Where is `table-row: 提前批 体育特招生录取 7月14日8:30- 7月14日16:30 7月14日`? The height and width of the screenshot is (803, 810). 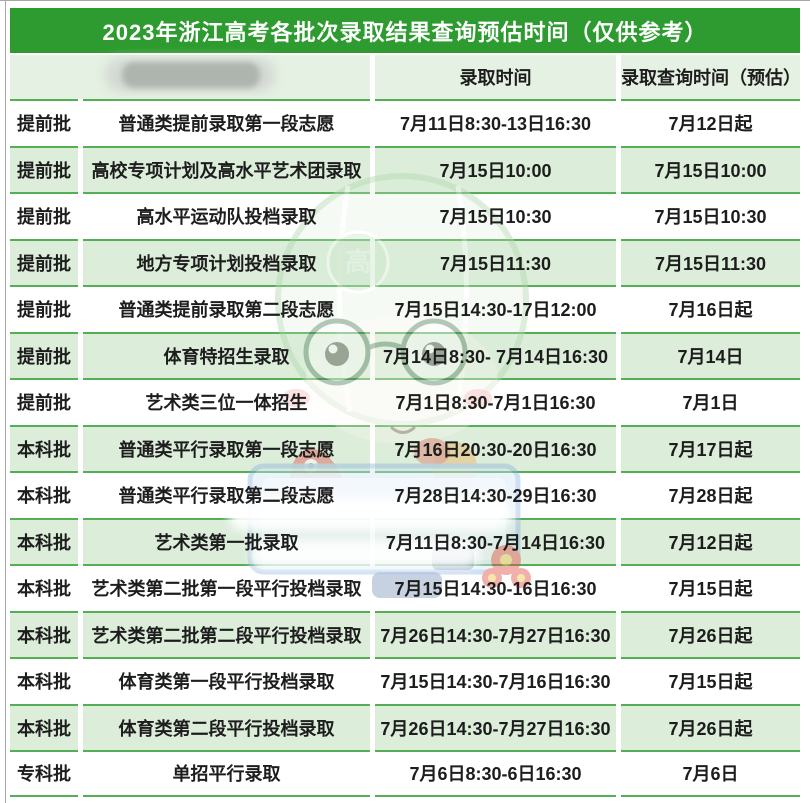 table-row: 提前批 体育特招生录取 7月14日8:30- 7月14日16:30 7月14日 is located at coordinates (405, 354).